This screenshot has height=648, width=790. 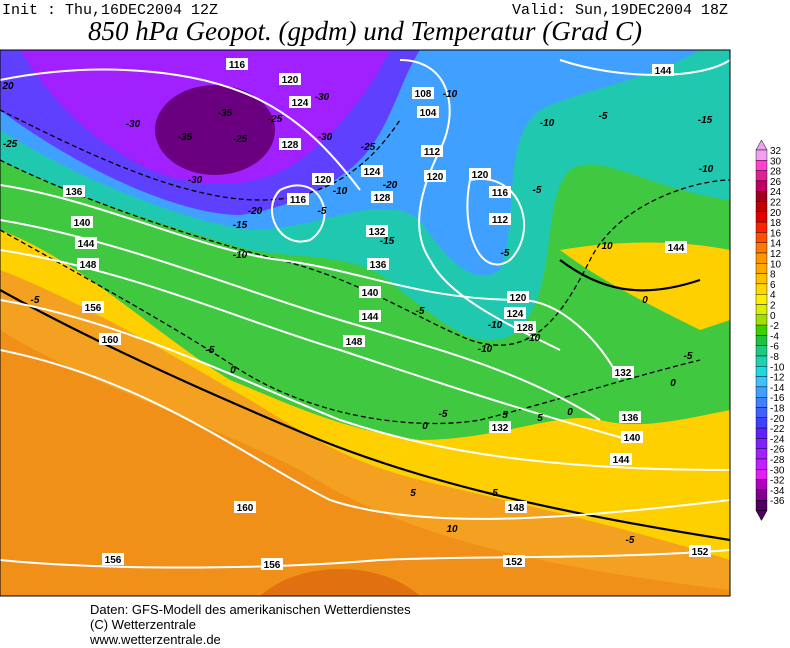 What do you see at coordinates (774, 347) in the screenshot?
I see `colorbar-label: -6` at bounding box center [774, 347].